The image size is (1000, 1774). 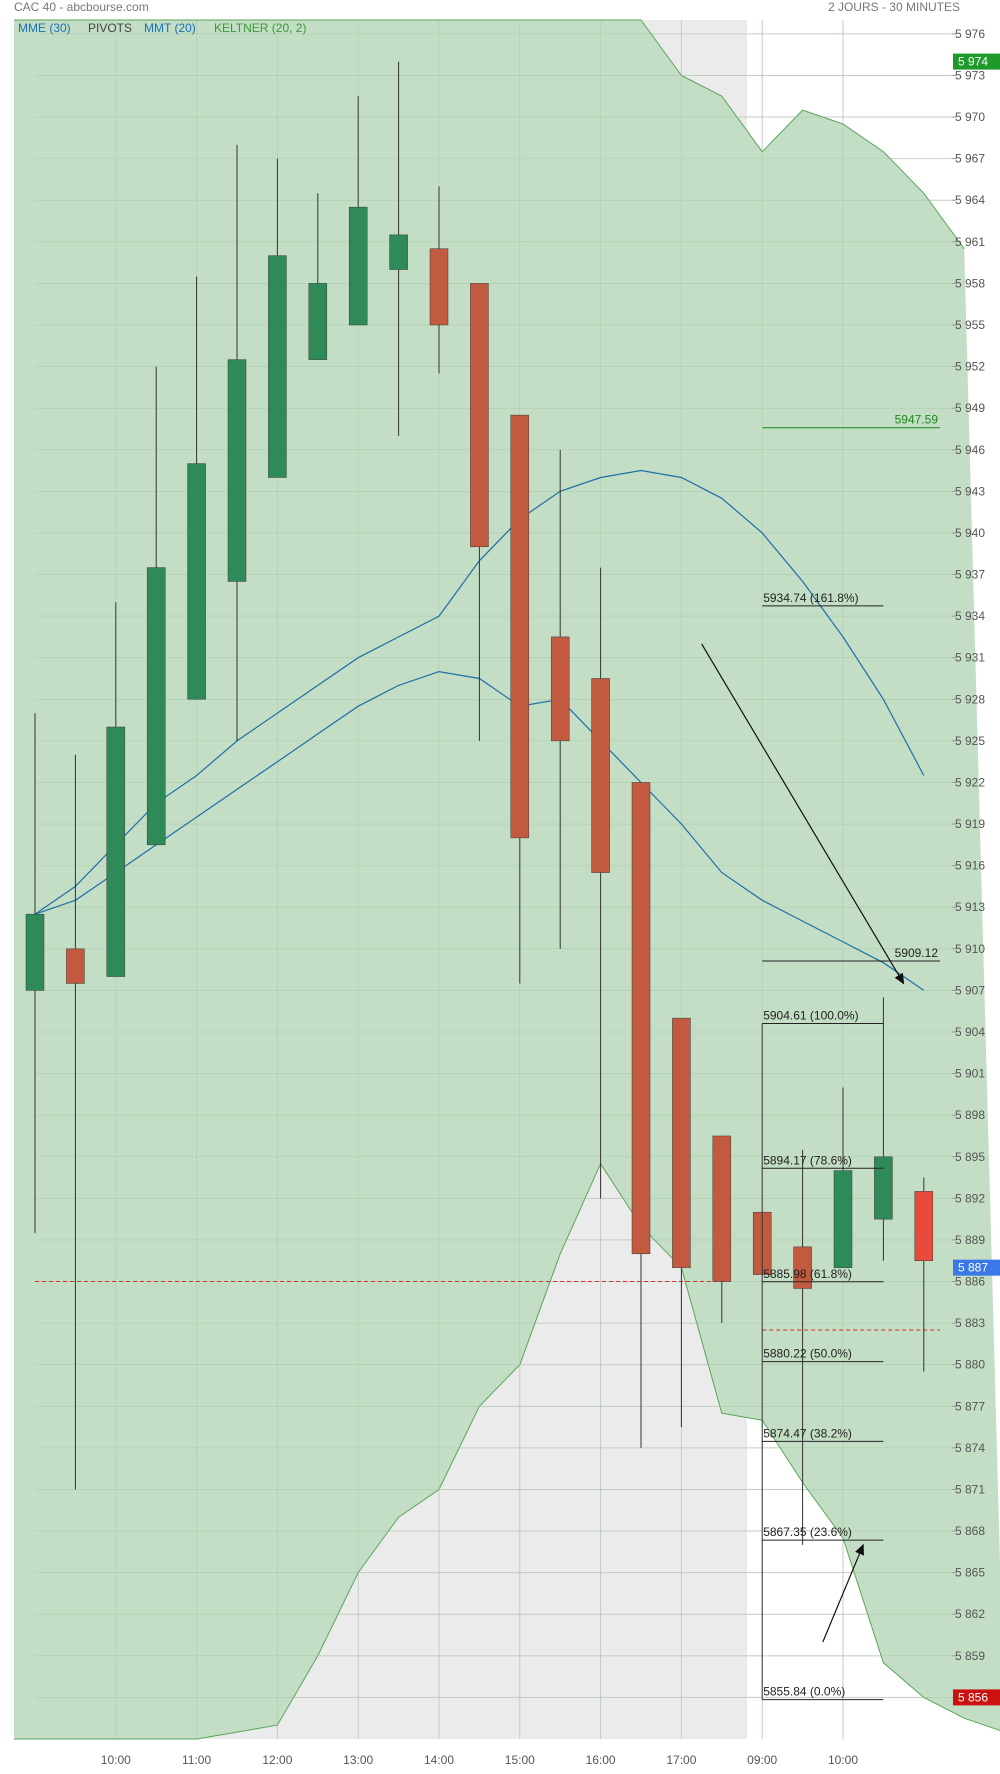 What do you see at coordinates (81, 7) in the screenshot?
I see `chart-title: CAC 40 - abcbourse.com` at bounding box center [81, 7].